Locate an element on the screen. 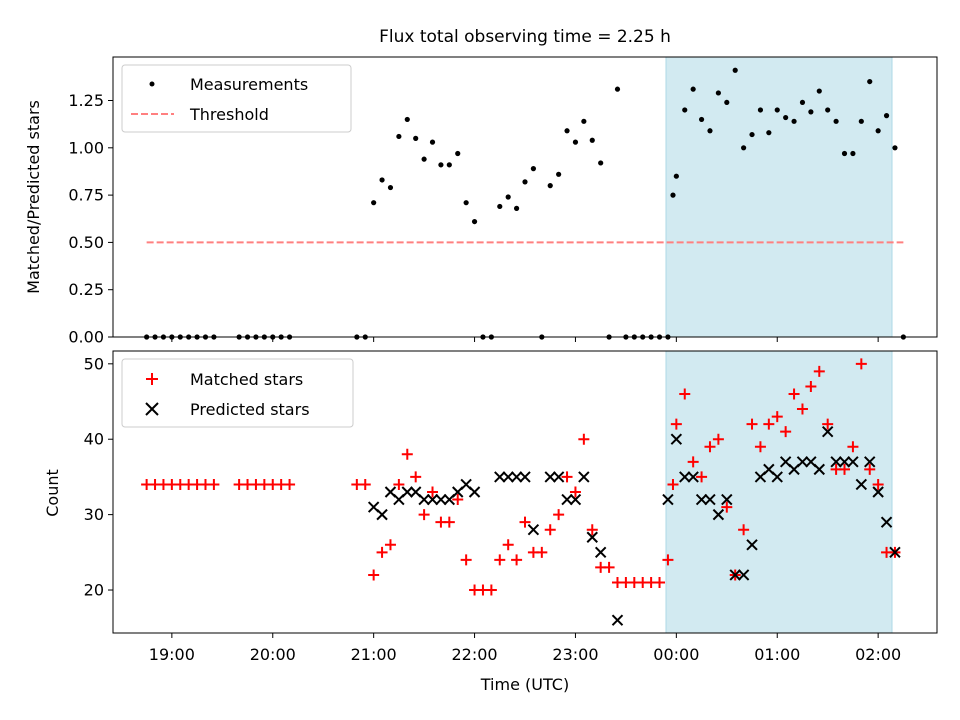  ratio-legend-box is located at coordinates (236, 98).